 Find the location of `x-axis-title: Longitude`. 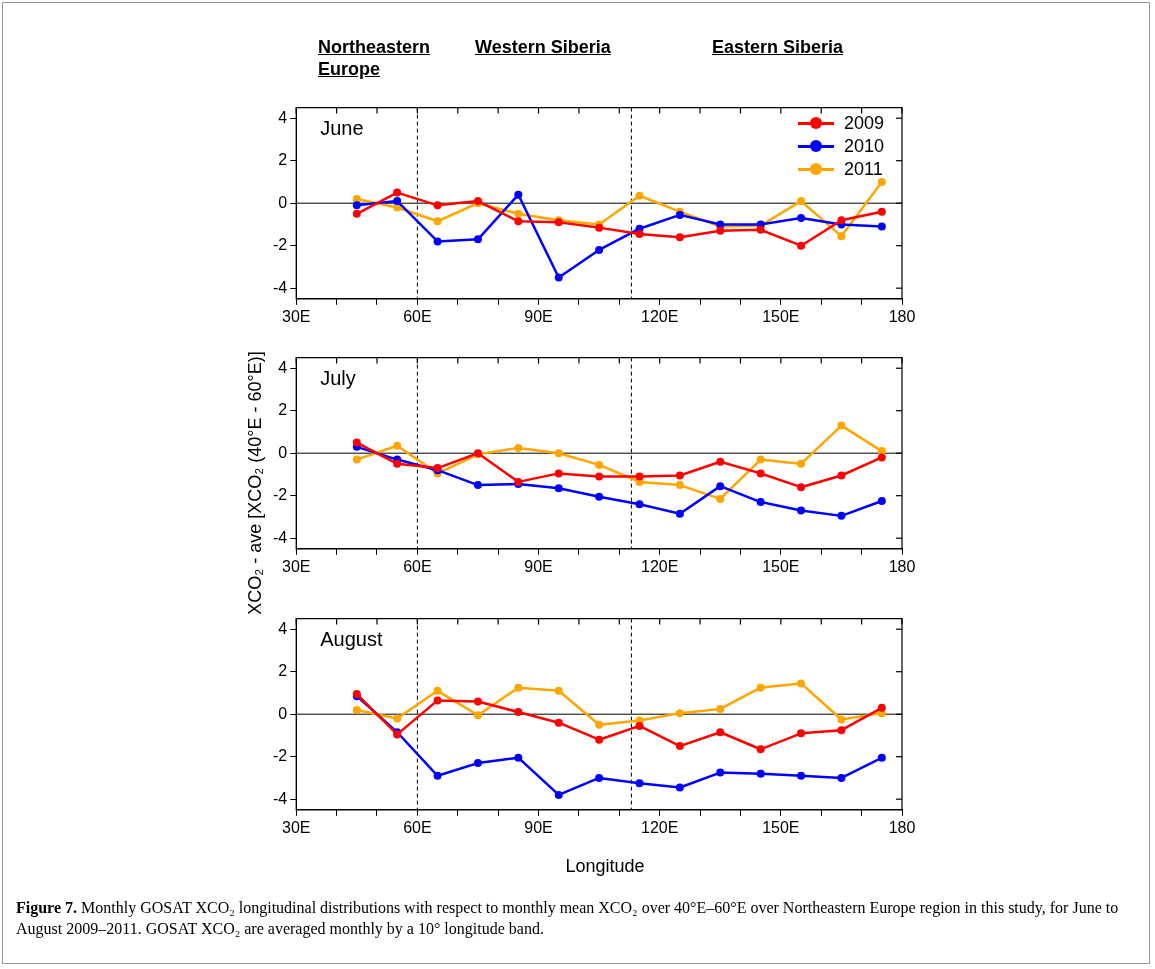

x-axis-title: Longitude is located at coordinates (605, 866).